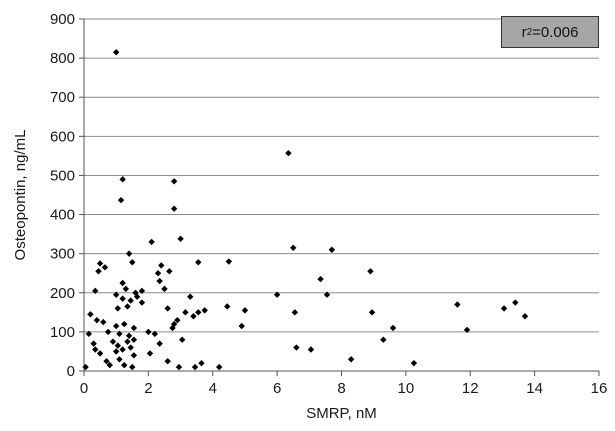 The height and width of the screenshot is (431, 615). What do you see at coordinates (341, 413) in the screenshot?
I see `x-axis-title: SMRP, nM` at bounding box center [341, 413].